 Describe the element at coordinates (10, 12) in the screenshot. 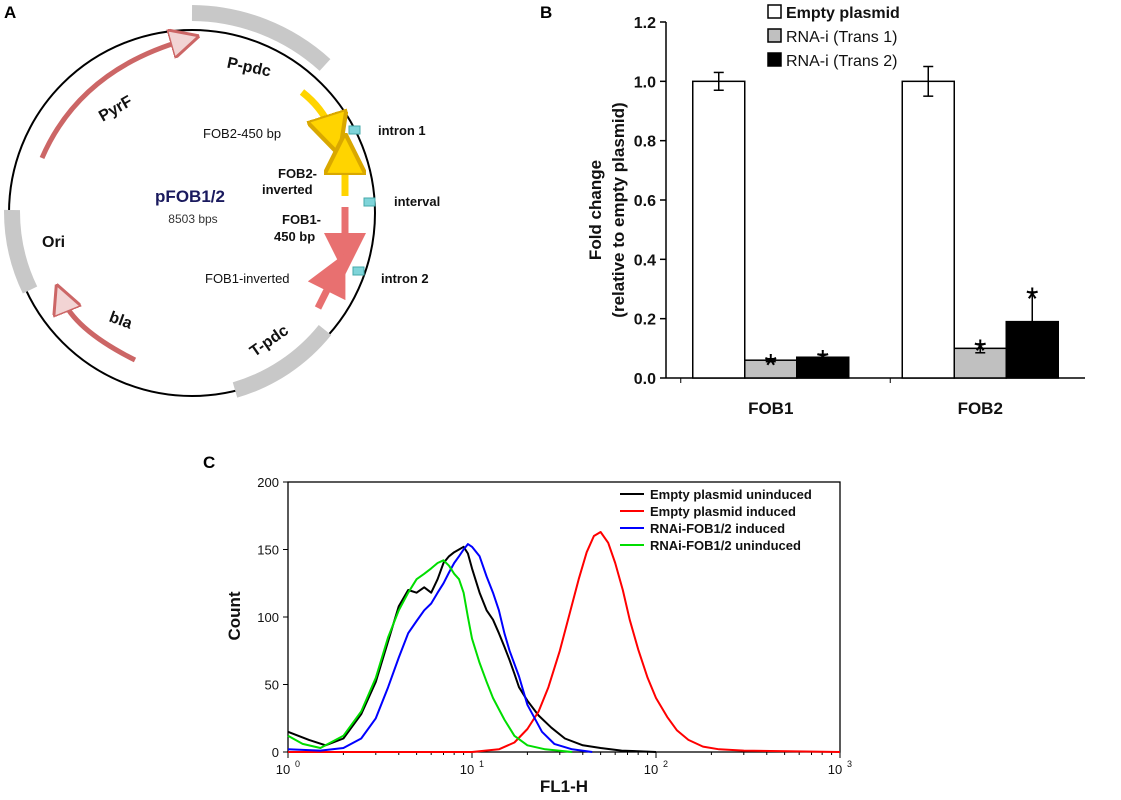

I see `panel-a-label: A` at that location.